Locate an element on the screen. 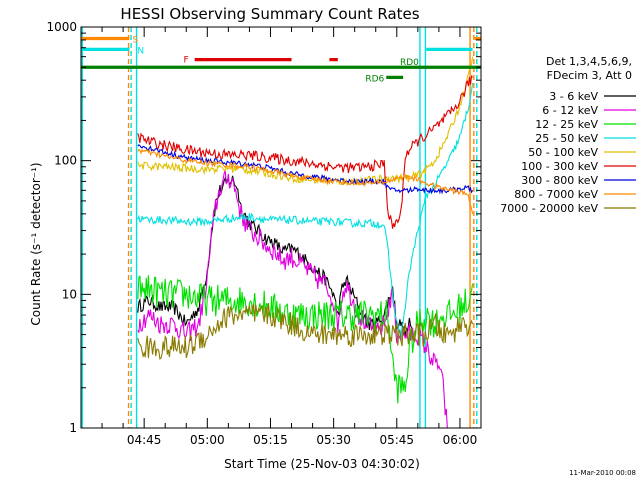  x-tick-label: 05:30 is located at coordinates (333, 440).